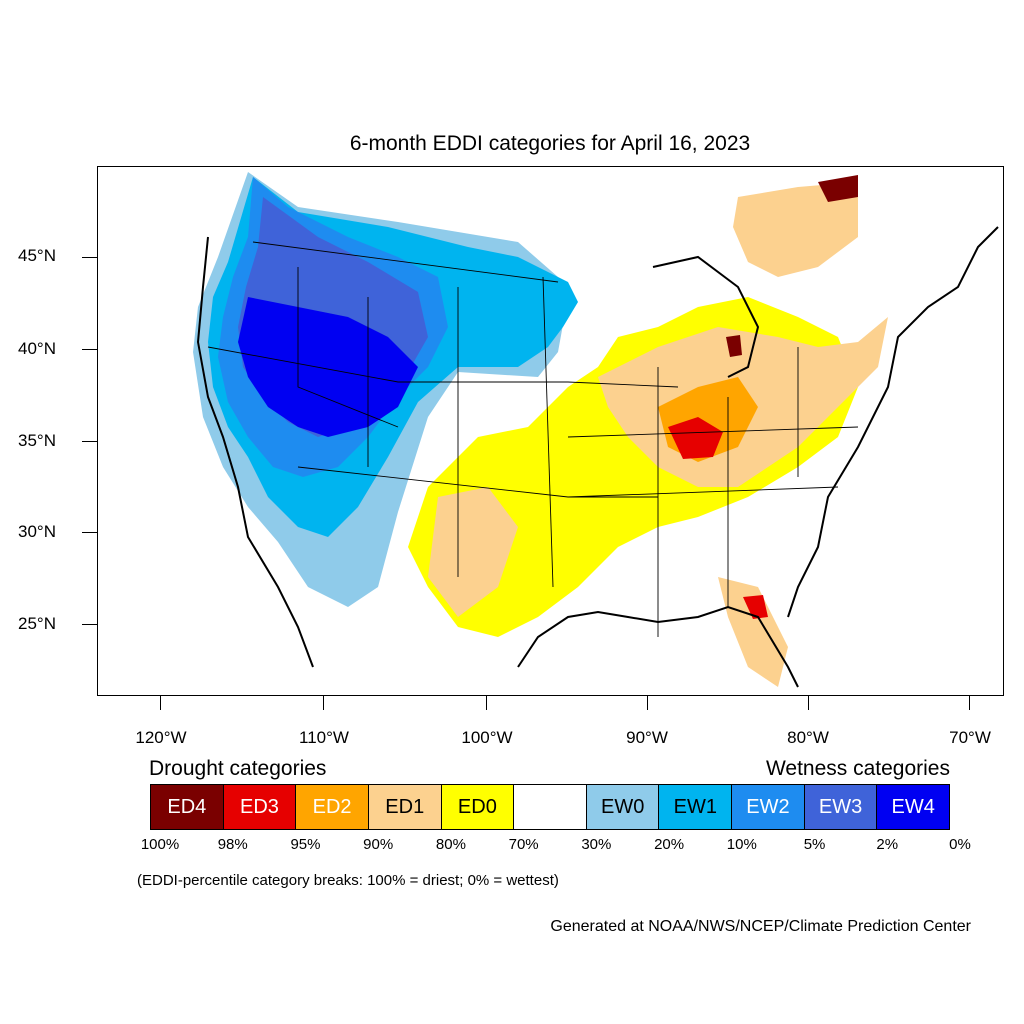 The image size is (1024, 1024). Describe the element at coordinates (523, 844) in the screenshot. I see `legend-break-label: 70%` at that location.